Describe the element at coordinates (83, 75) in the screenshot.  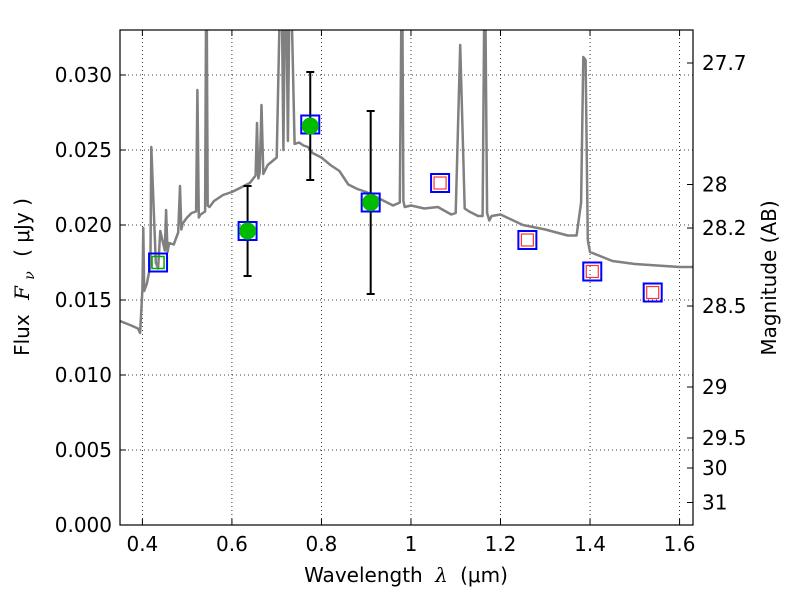
I see `y-tick-label: 0.030` at that location.